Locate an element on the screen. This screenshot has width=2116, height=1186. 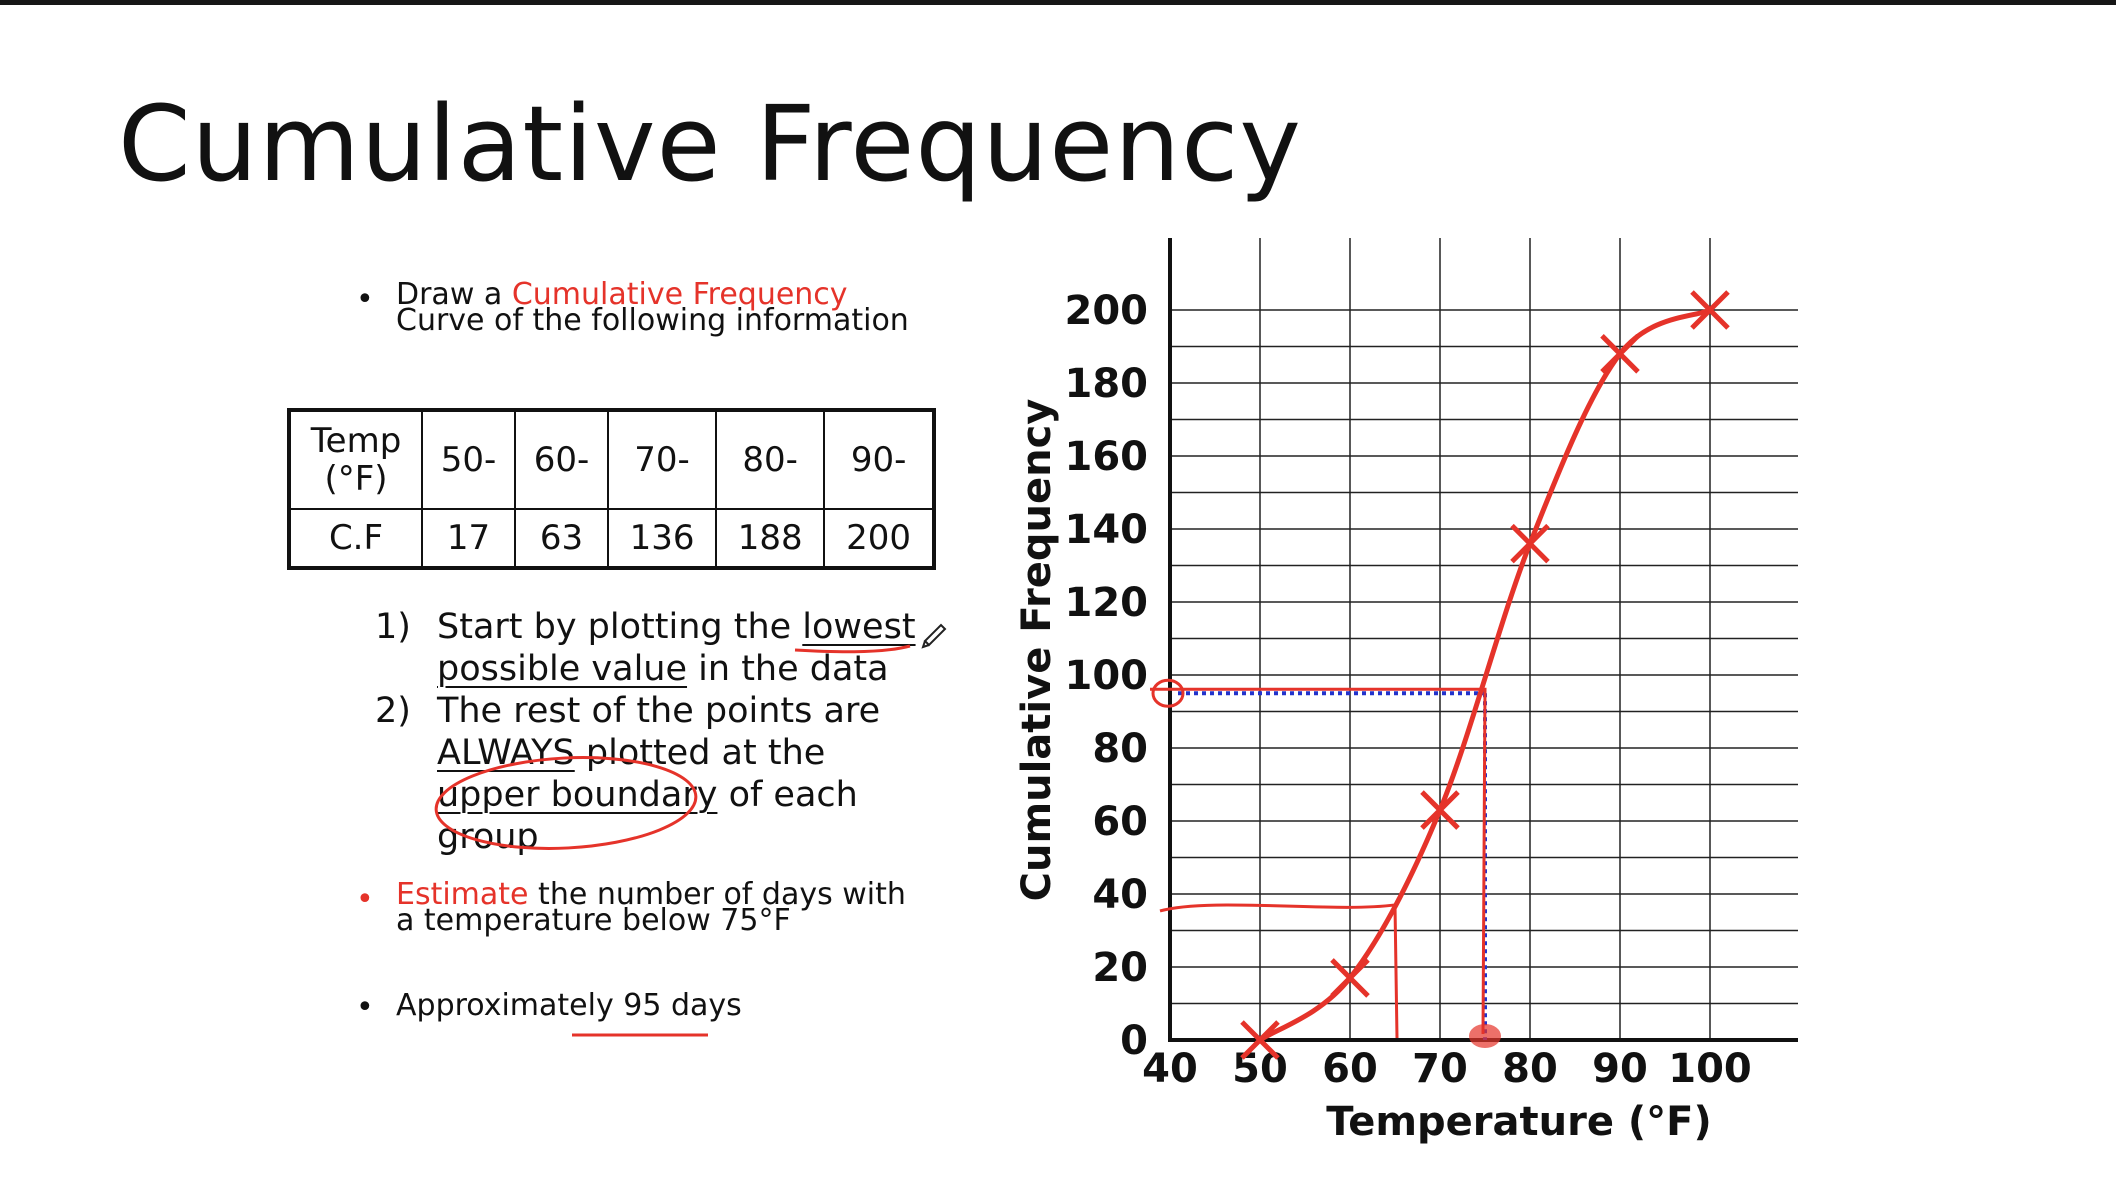
top-border is located at coordinates (1058, 2).